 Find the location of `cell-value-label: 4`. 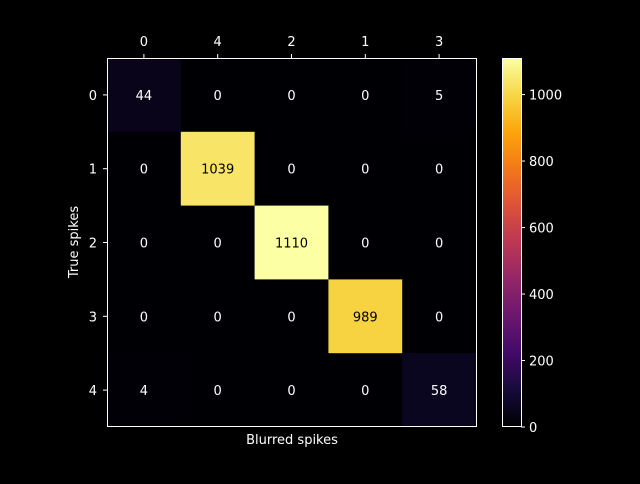

cell-value-label: 4 is located at coordinates (144, 391).